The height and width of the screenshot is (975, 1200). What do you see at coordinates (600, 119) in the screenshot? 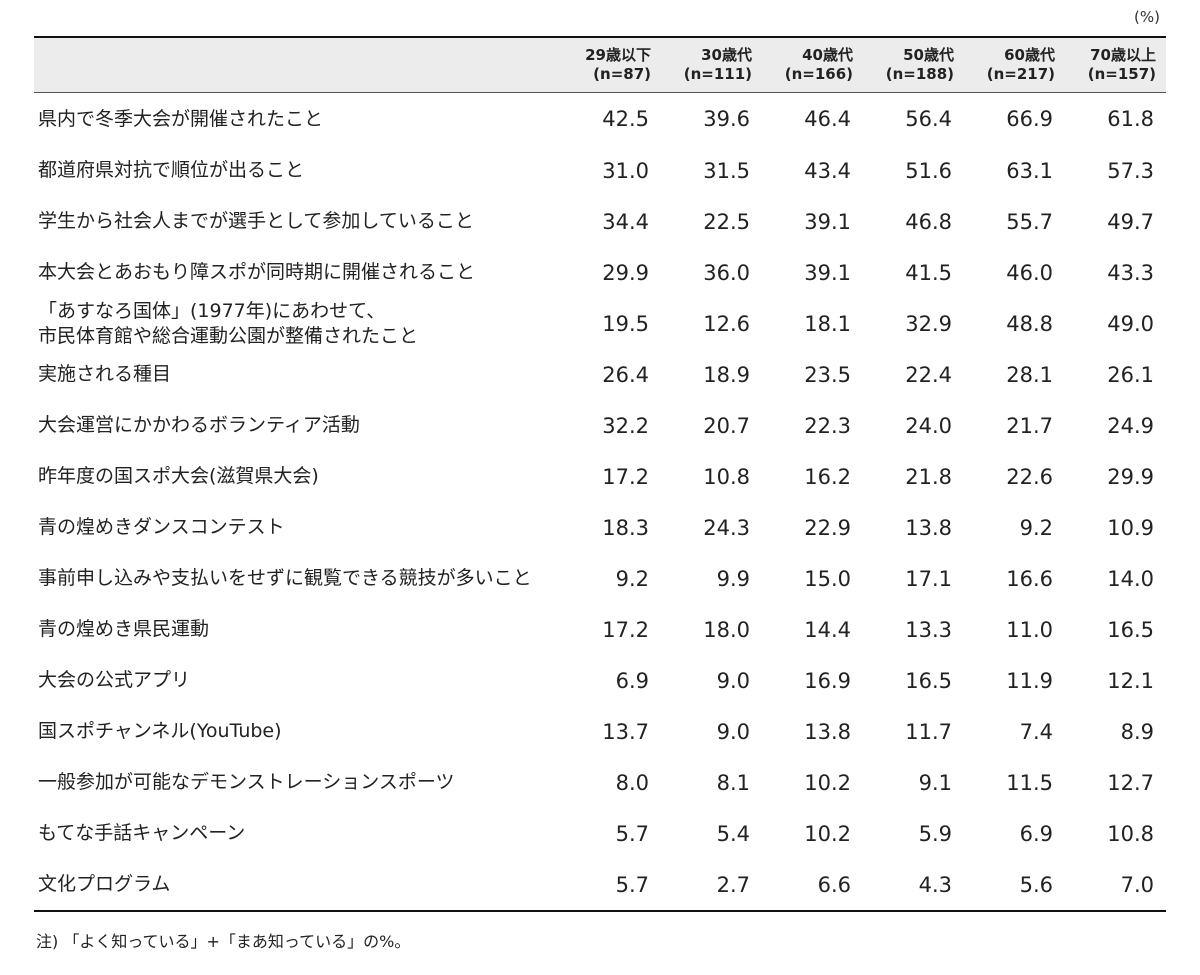
I see `table-row: 県内で冬季大会が開催されたこと 42.5 39.6 46.4 56.4 66.9 61.8` at bounding box center [600, 119].